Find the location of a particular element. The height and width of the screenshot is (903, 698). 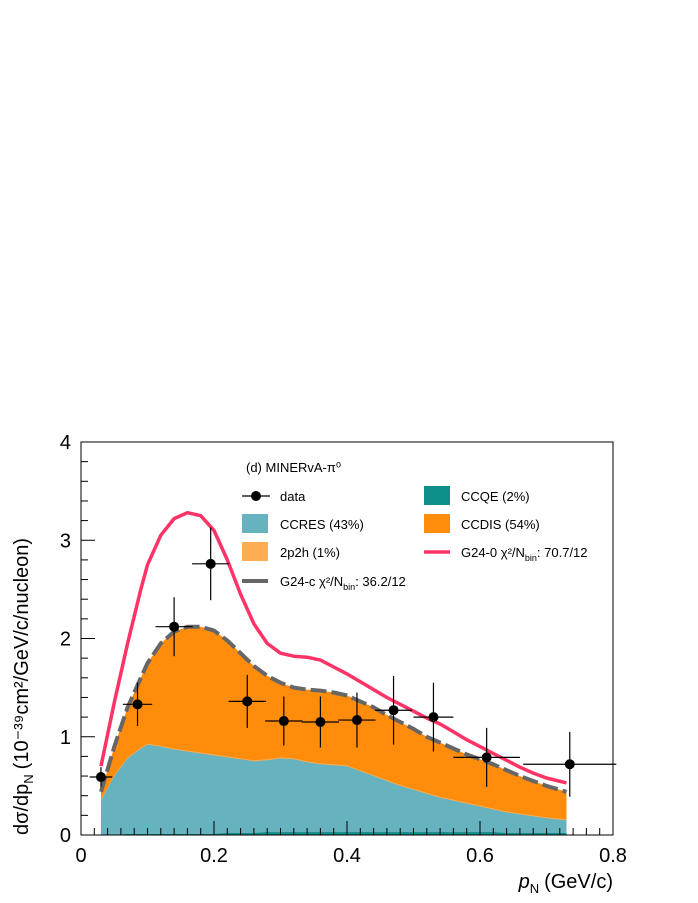

x-tick-label: 0.4 is located at coordinates (347, 856).